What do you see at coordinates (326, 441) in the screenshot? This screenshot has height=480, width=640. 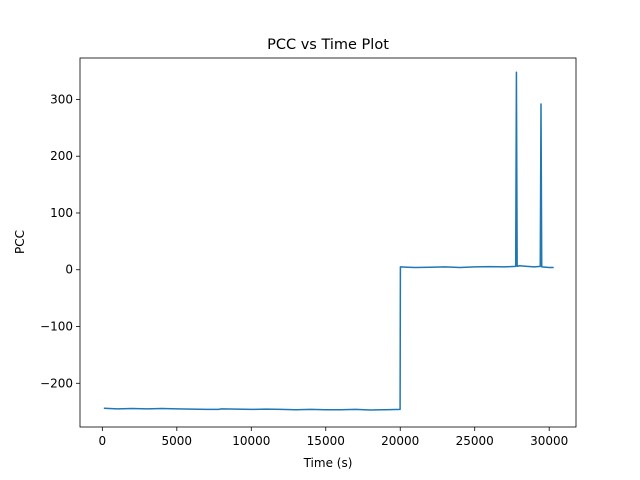 I see `x-tick-label: 15000` at bounding box center [326, 441].